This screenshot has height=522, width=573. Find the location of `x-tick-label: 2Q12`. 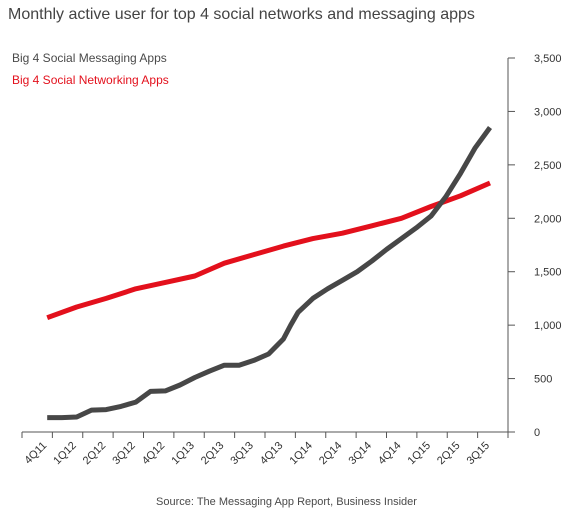

x-tick-label: 2Q12 is located at coordinates (95, 454).